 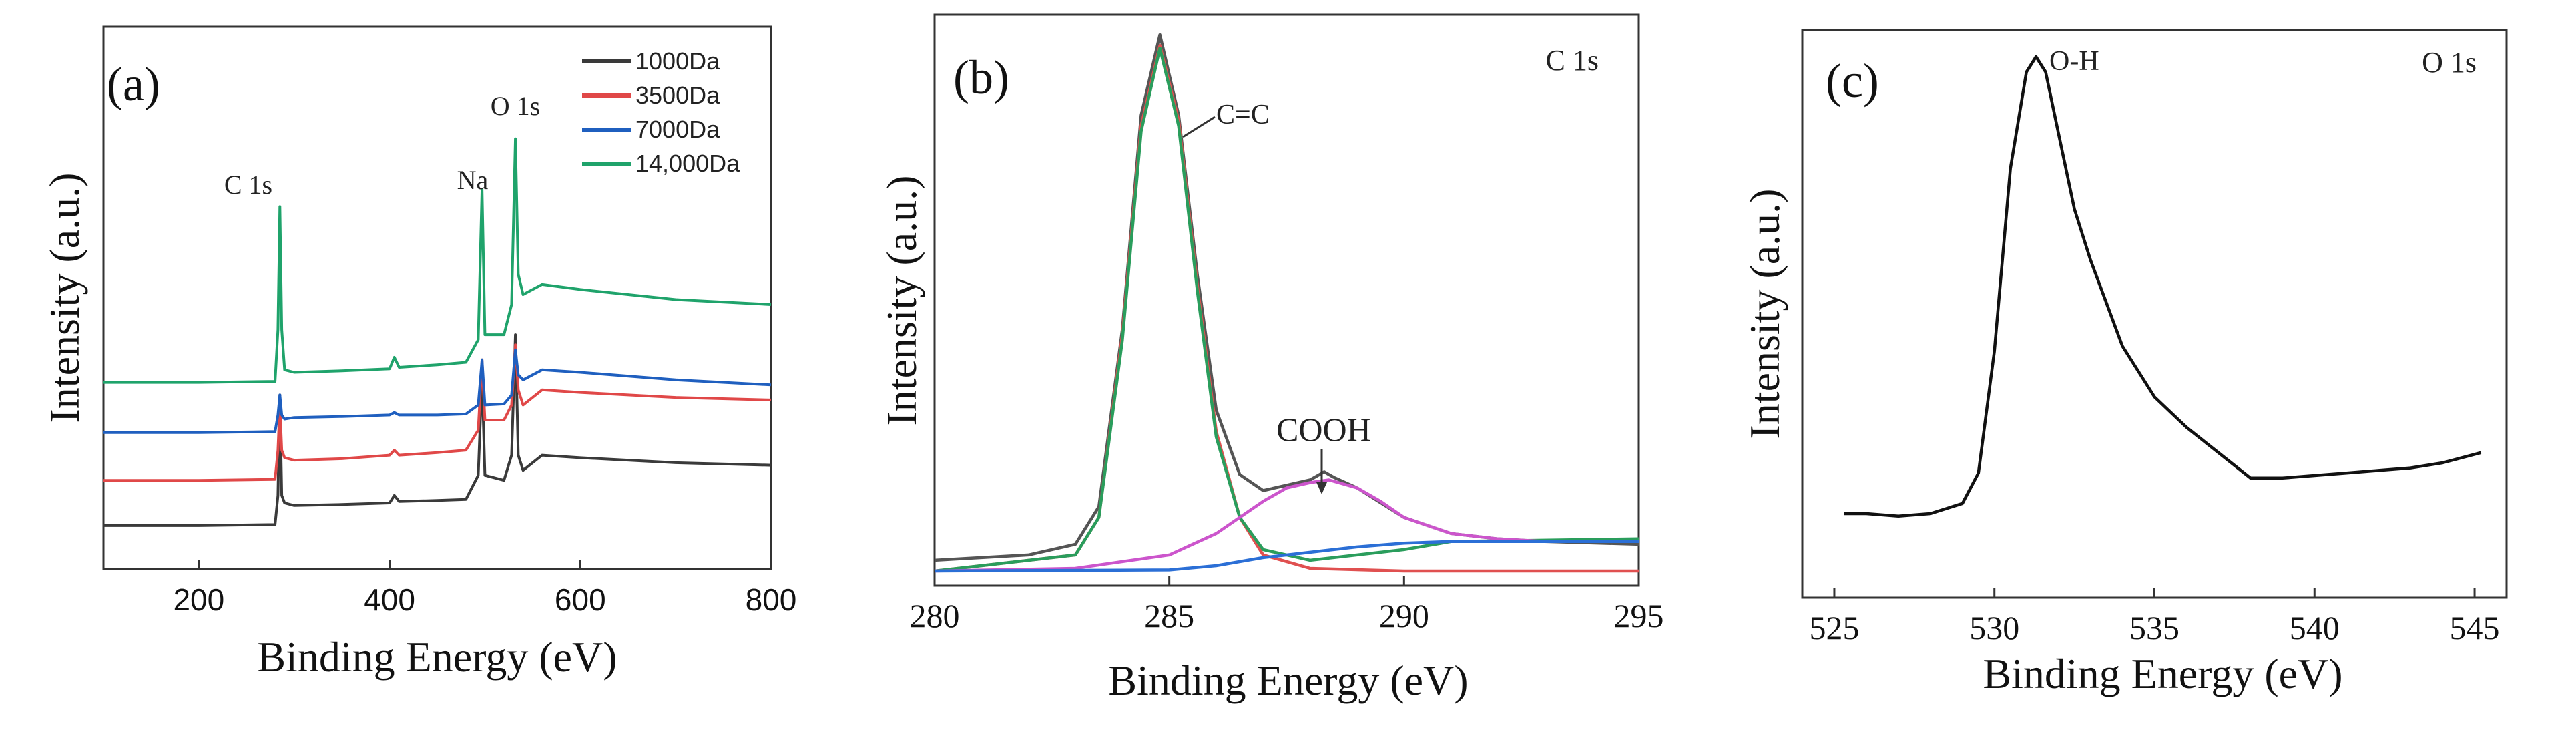 I want to click on annotation-arrow-c-eq-c, so click(x=1199, y=127).